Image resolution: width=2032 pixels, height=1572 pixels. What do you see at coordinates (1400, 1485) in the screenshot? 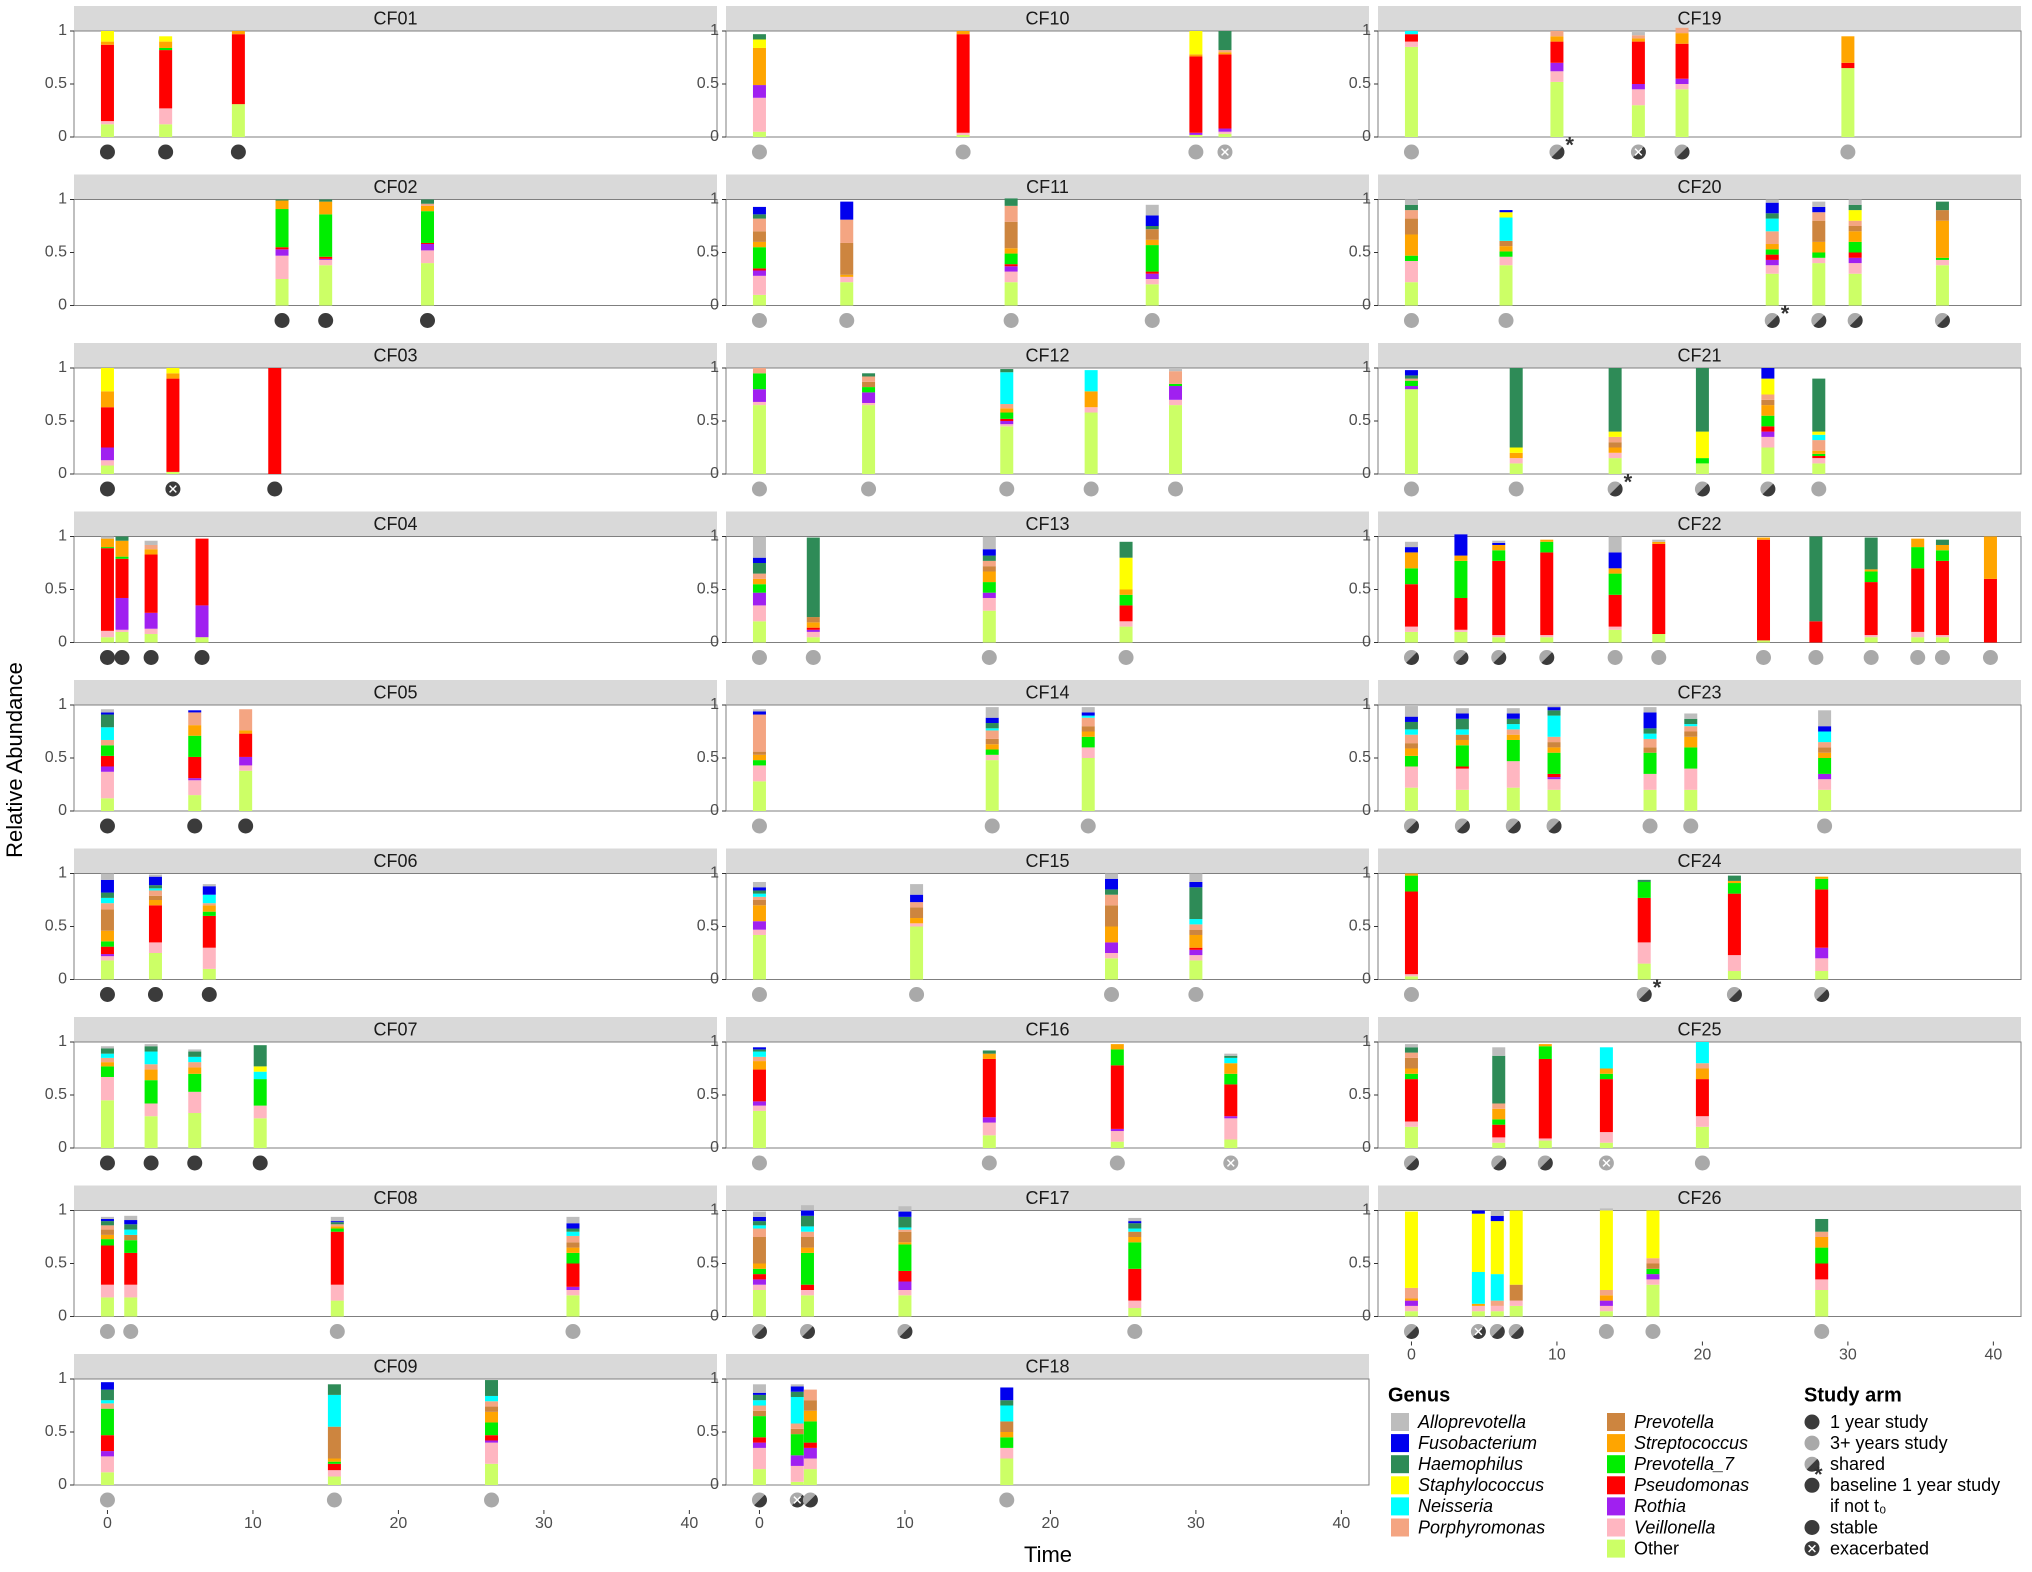
I see `legend-swatch` at bounding box center [1400, 1485].